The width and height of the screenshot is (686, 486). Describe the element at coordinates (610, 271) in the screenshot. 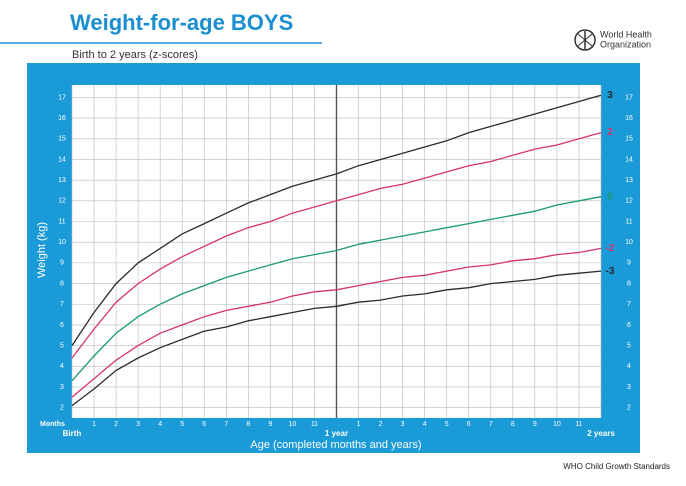

I see `series-label: -3` at that location.